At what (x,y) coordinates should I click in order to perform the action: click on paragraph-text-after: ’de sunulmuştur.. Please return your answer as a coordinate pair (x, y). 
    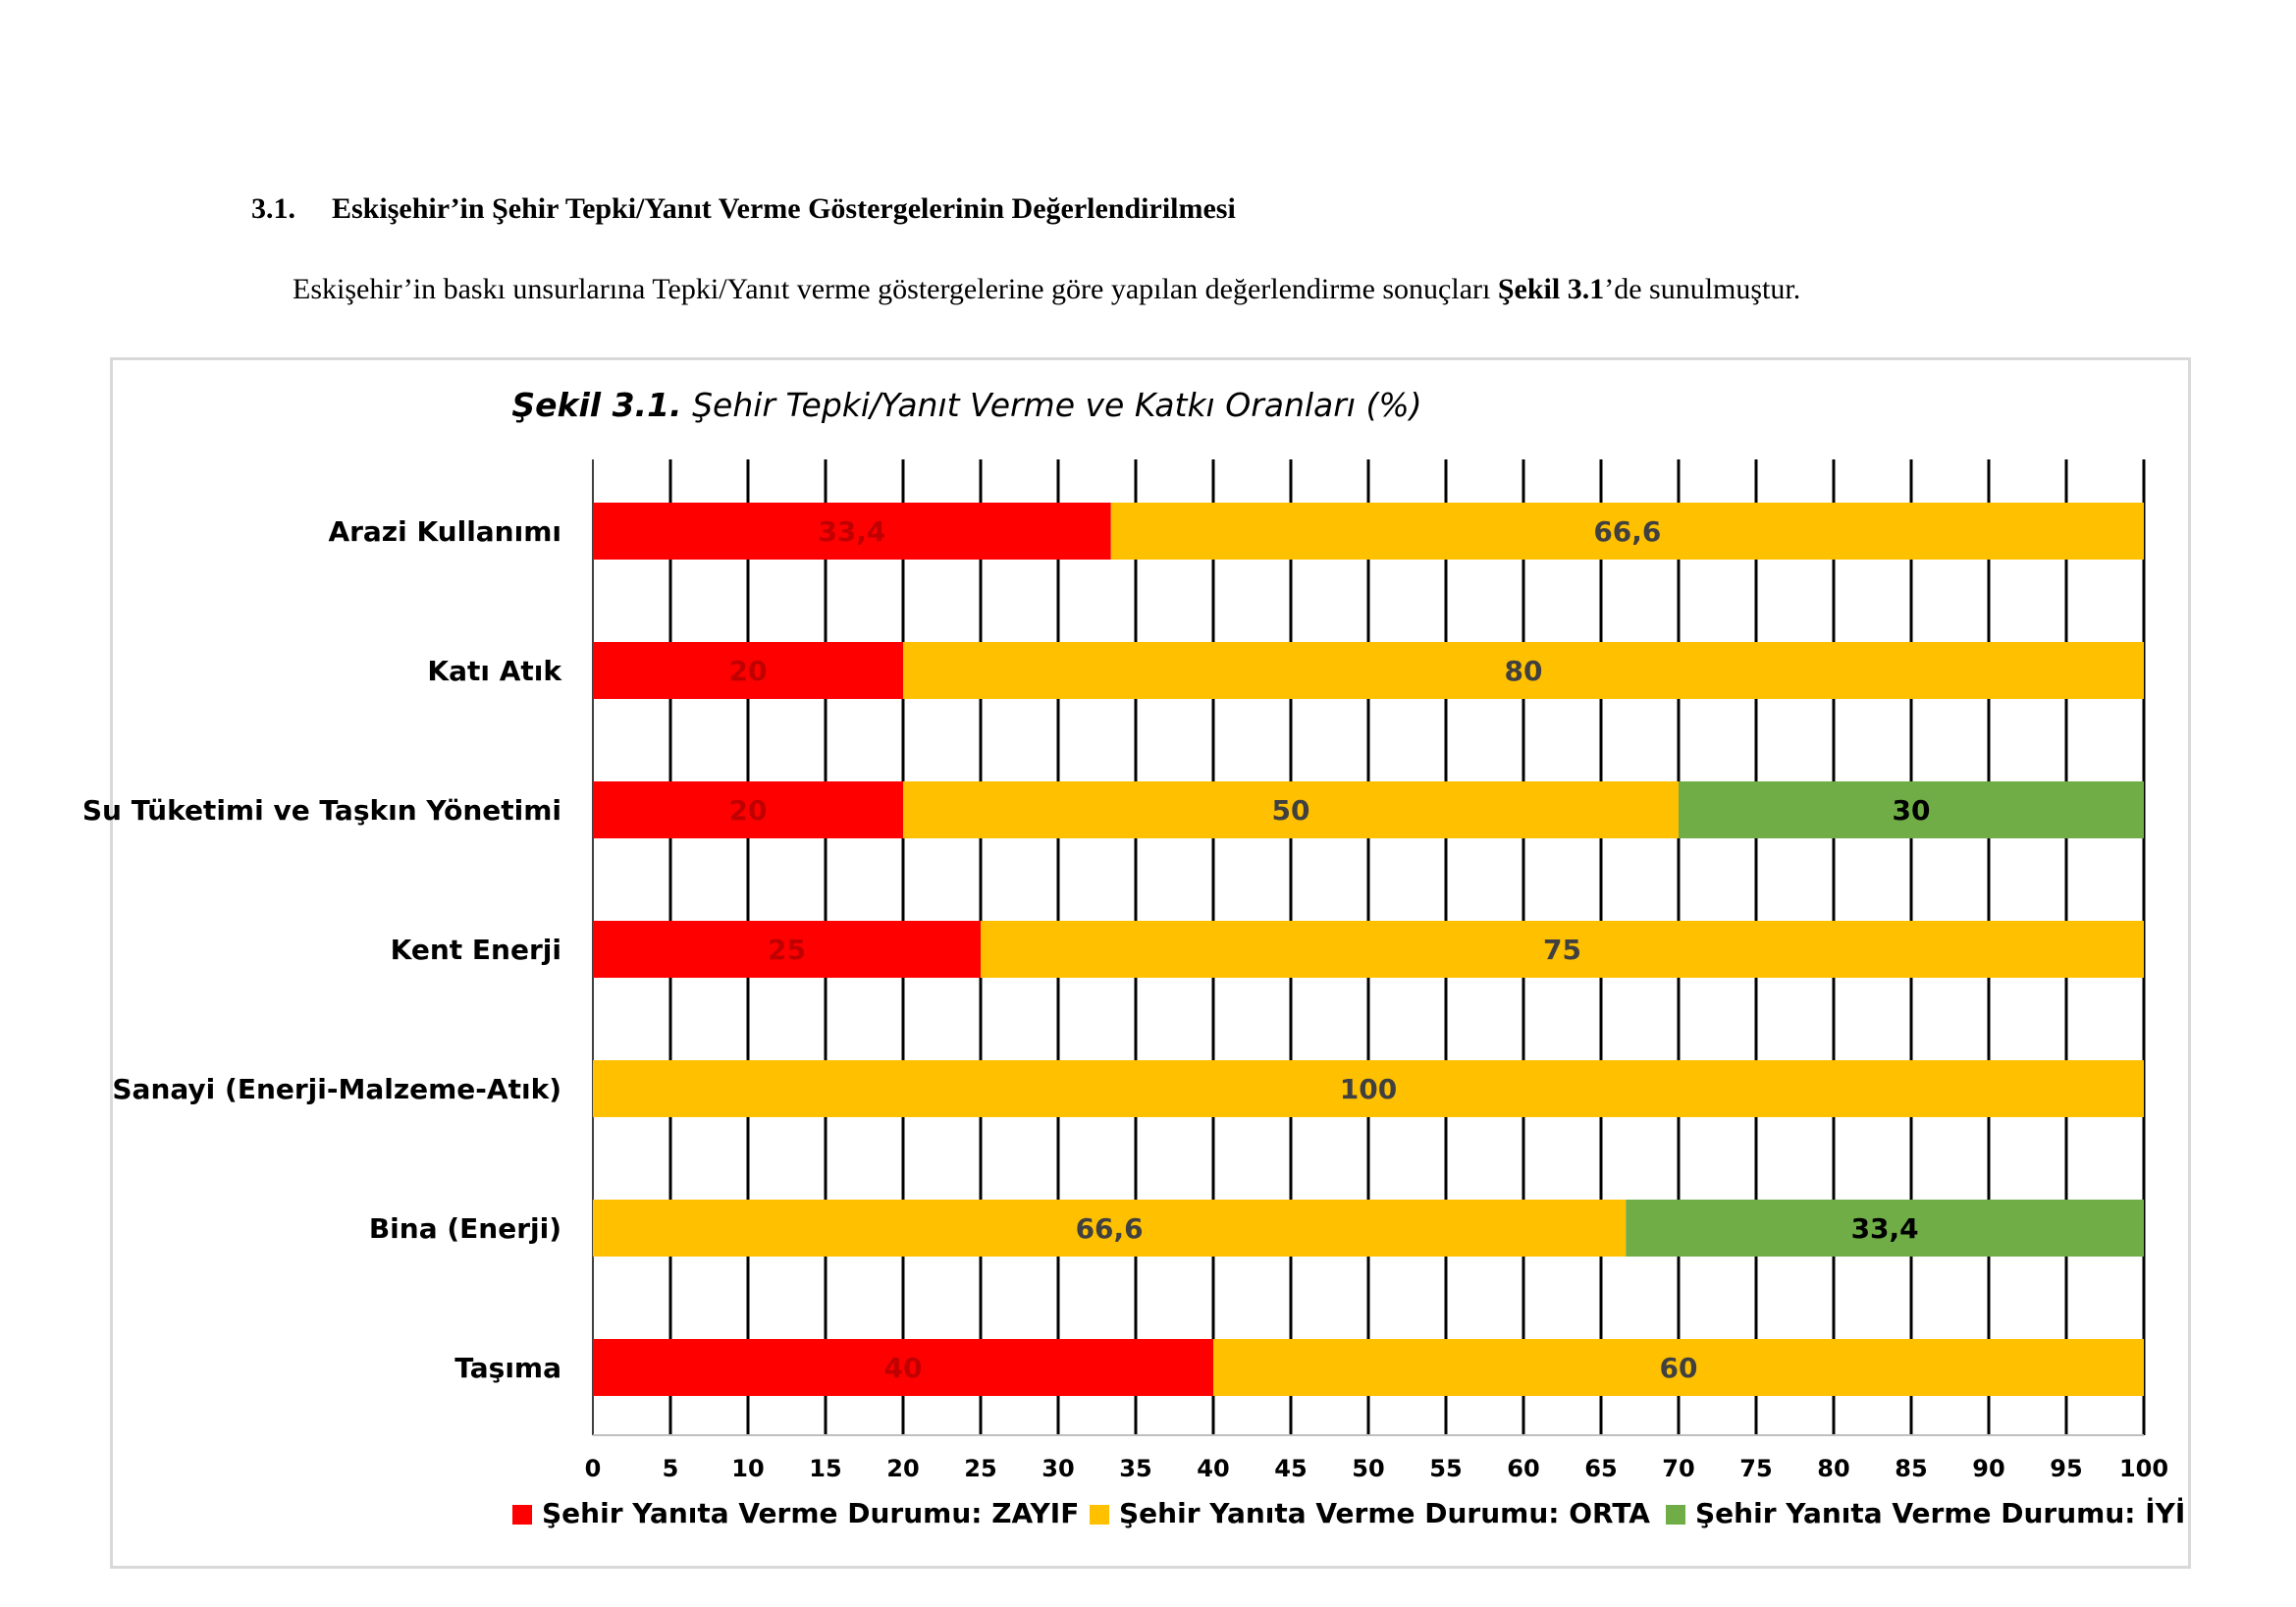
    Looking at the image, I should click on (1702, 289).